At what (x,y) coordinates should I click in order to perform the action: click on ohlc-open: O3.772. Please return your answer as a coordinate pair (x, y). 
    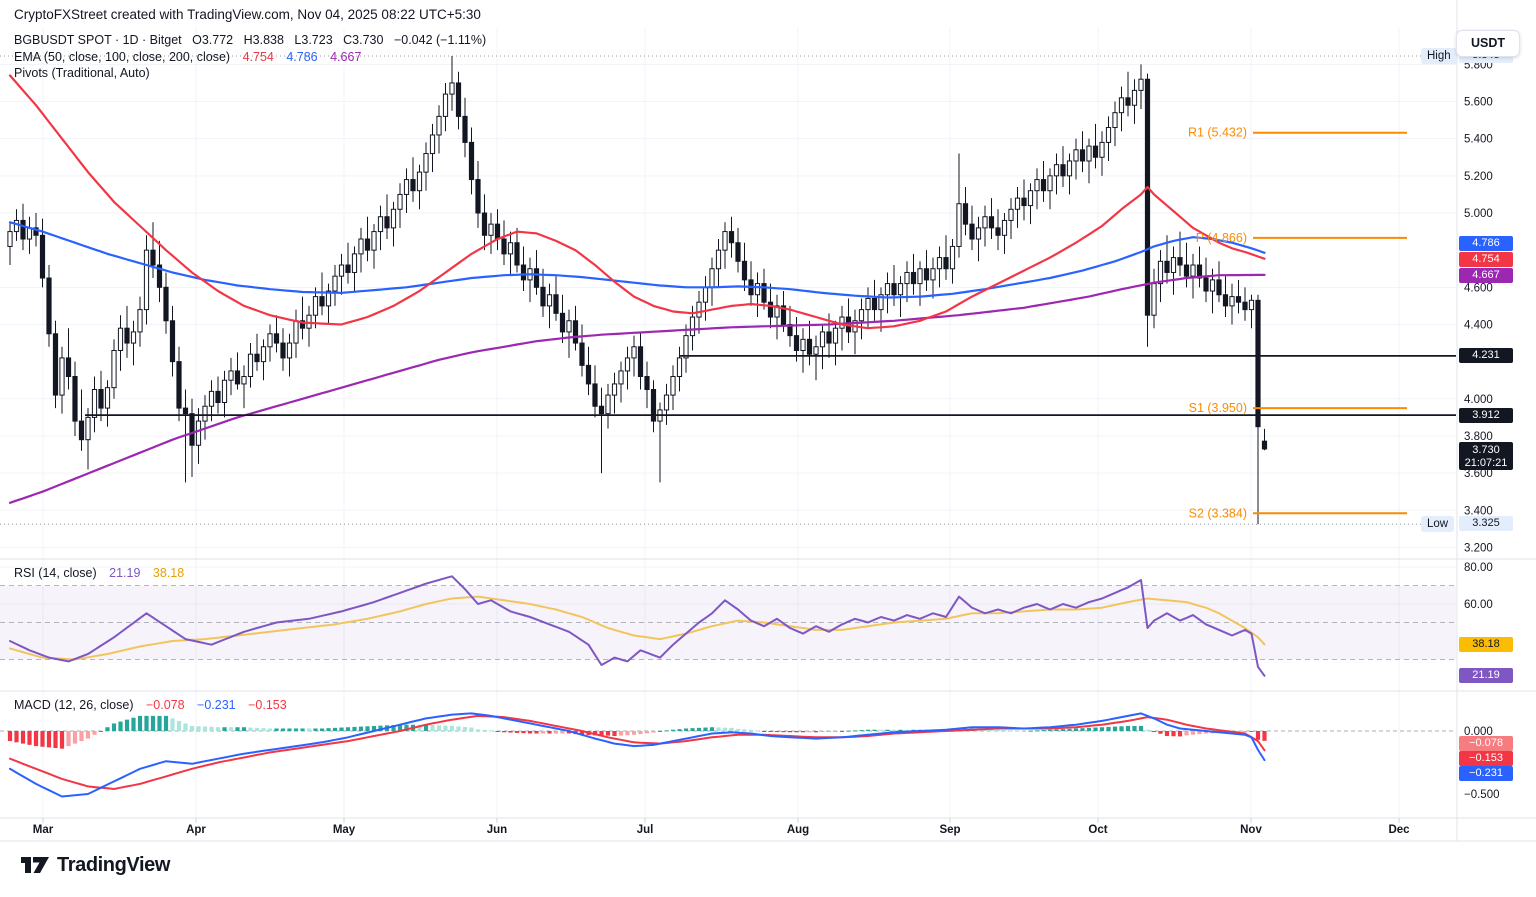
    Looking at the image, I should click on (213, 40).